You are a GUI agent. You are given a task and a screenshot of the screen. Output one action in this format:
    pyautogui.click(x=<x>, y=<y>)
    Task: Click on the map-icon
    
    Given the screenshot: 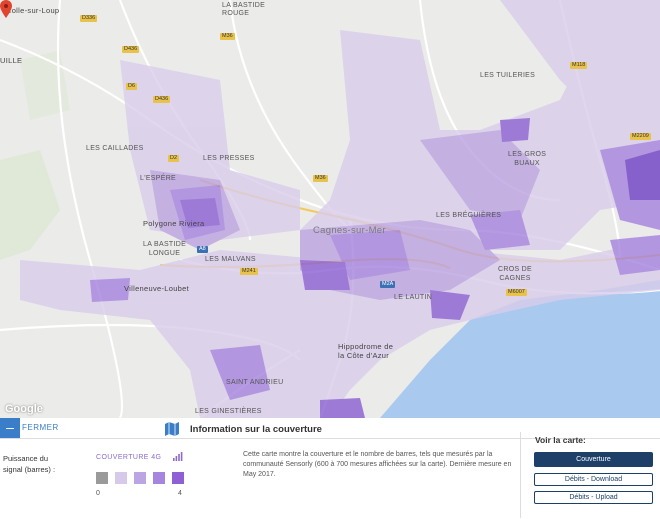 What is the action you would take?
    pyautogui.click(x=172, y=429)
    